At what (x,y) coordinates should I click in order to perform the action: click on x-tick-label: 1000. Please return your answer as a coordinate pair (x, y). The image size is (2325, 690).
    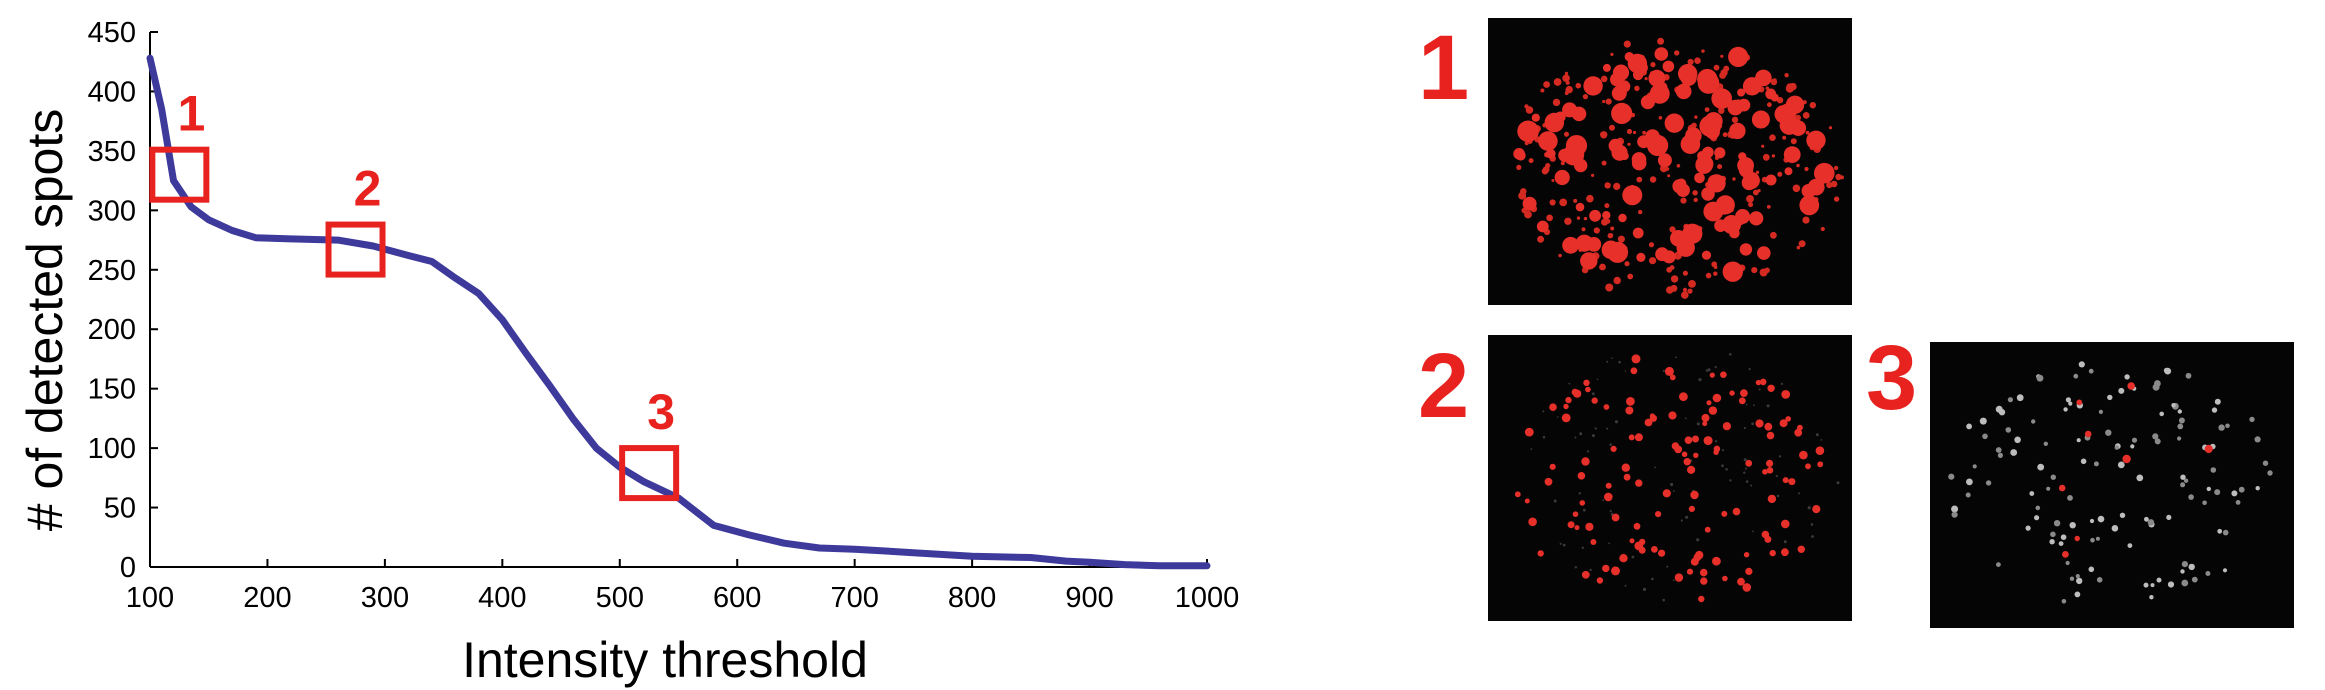
    Looking at the image, I should click on (1207, 598).